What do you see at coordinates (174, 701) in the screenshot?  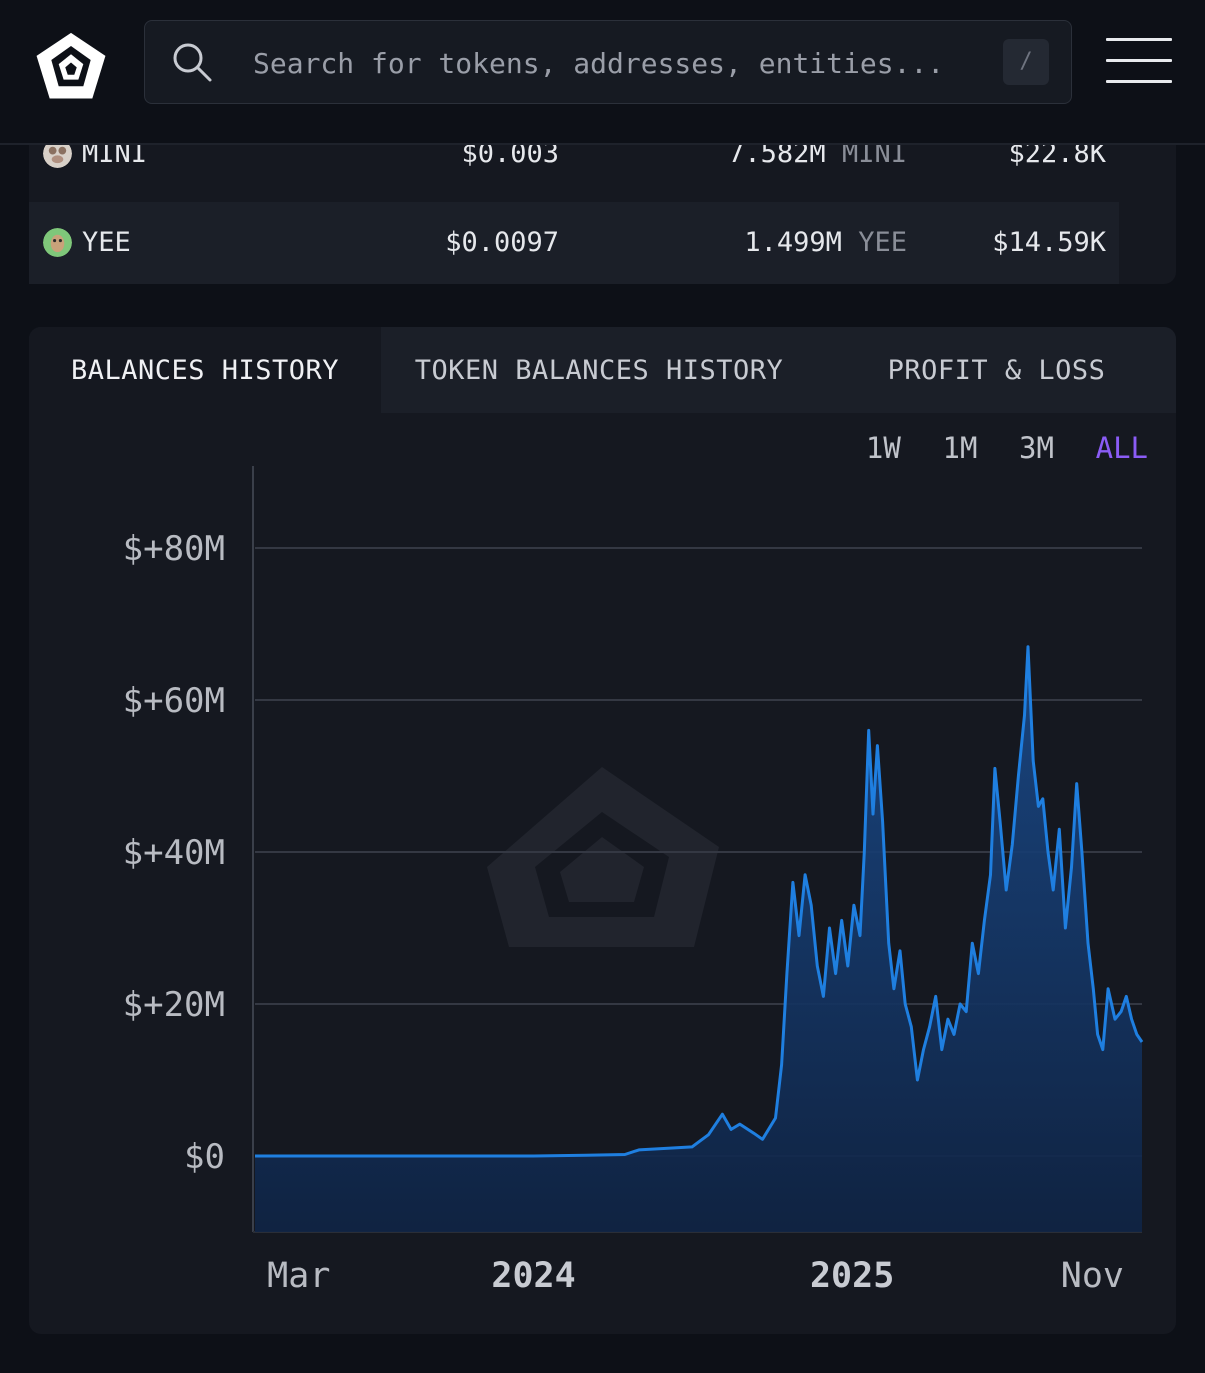 I see `y-tick-label: $+60M` at bounding box center [174, 701].